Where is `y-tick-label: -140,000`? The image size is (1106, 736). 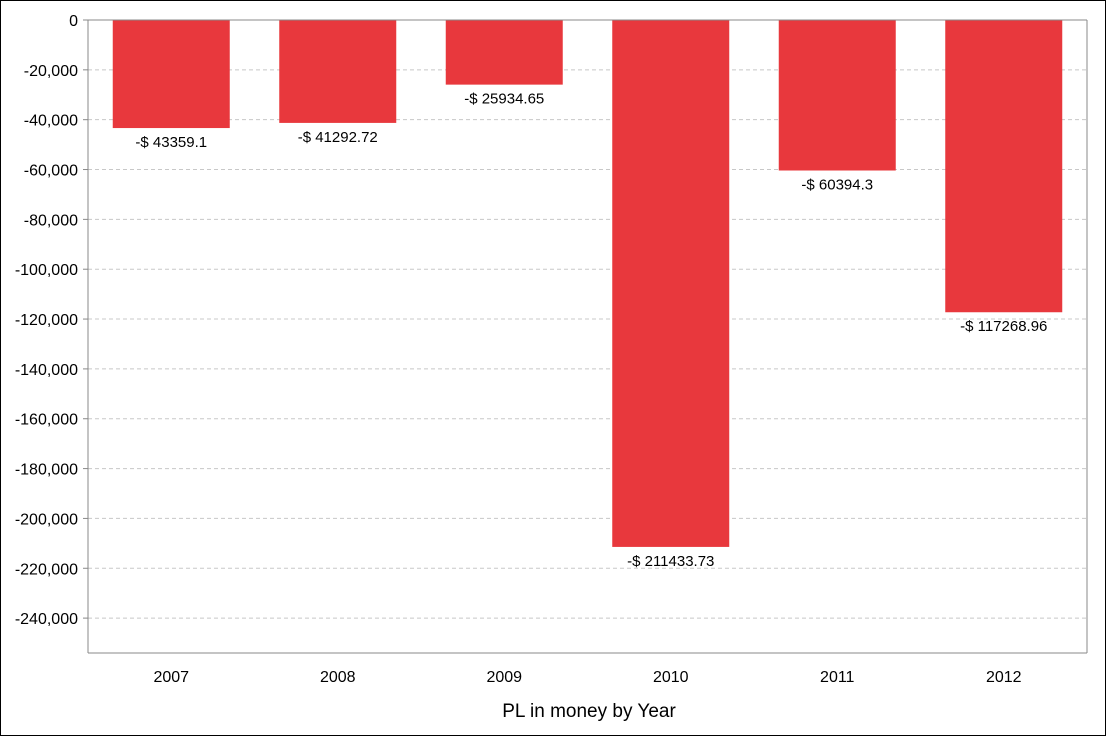
y-tick-label: -140,000 is located at coordinates (46, 370).